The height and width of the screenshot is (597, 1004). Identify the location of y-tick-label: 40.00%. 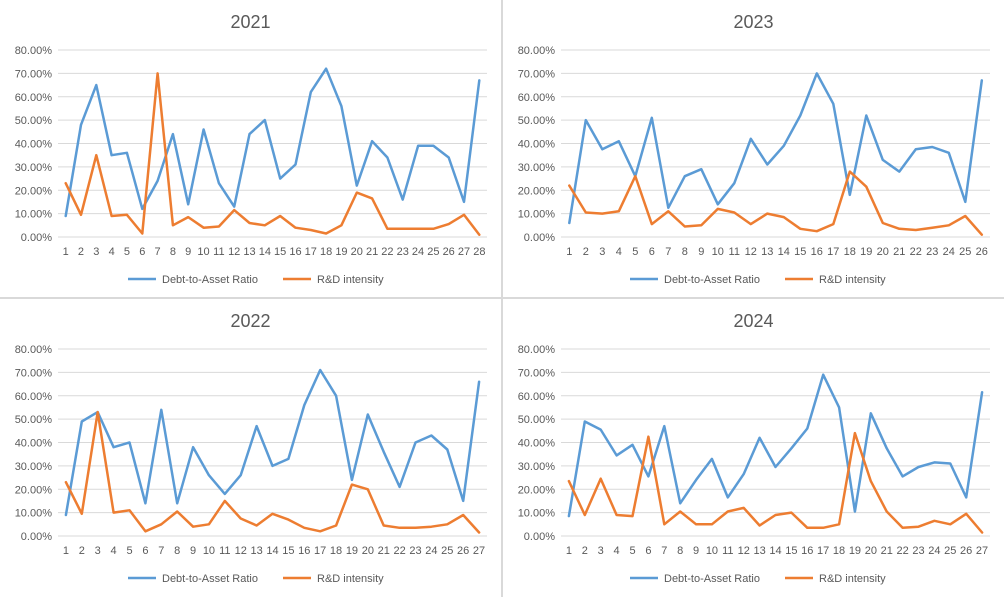
(34, 444).